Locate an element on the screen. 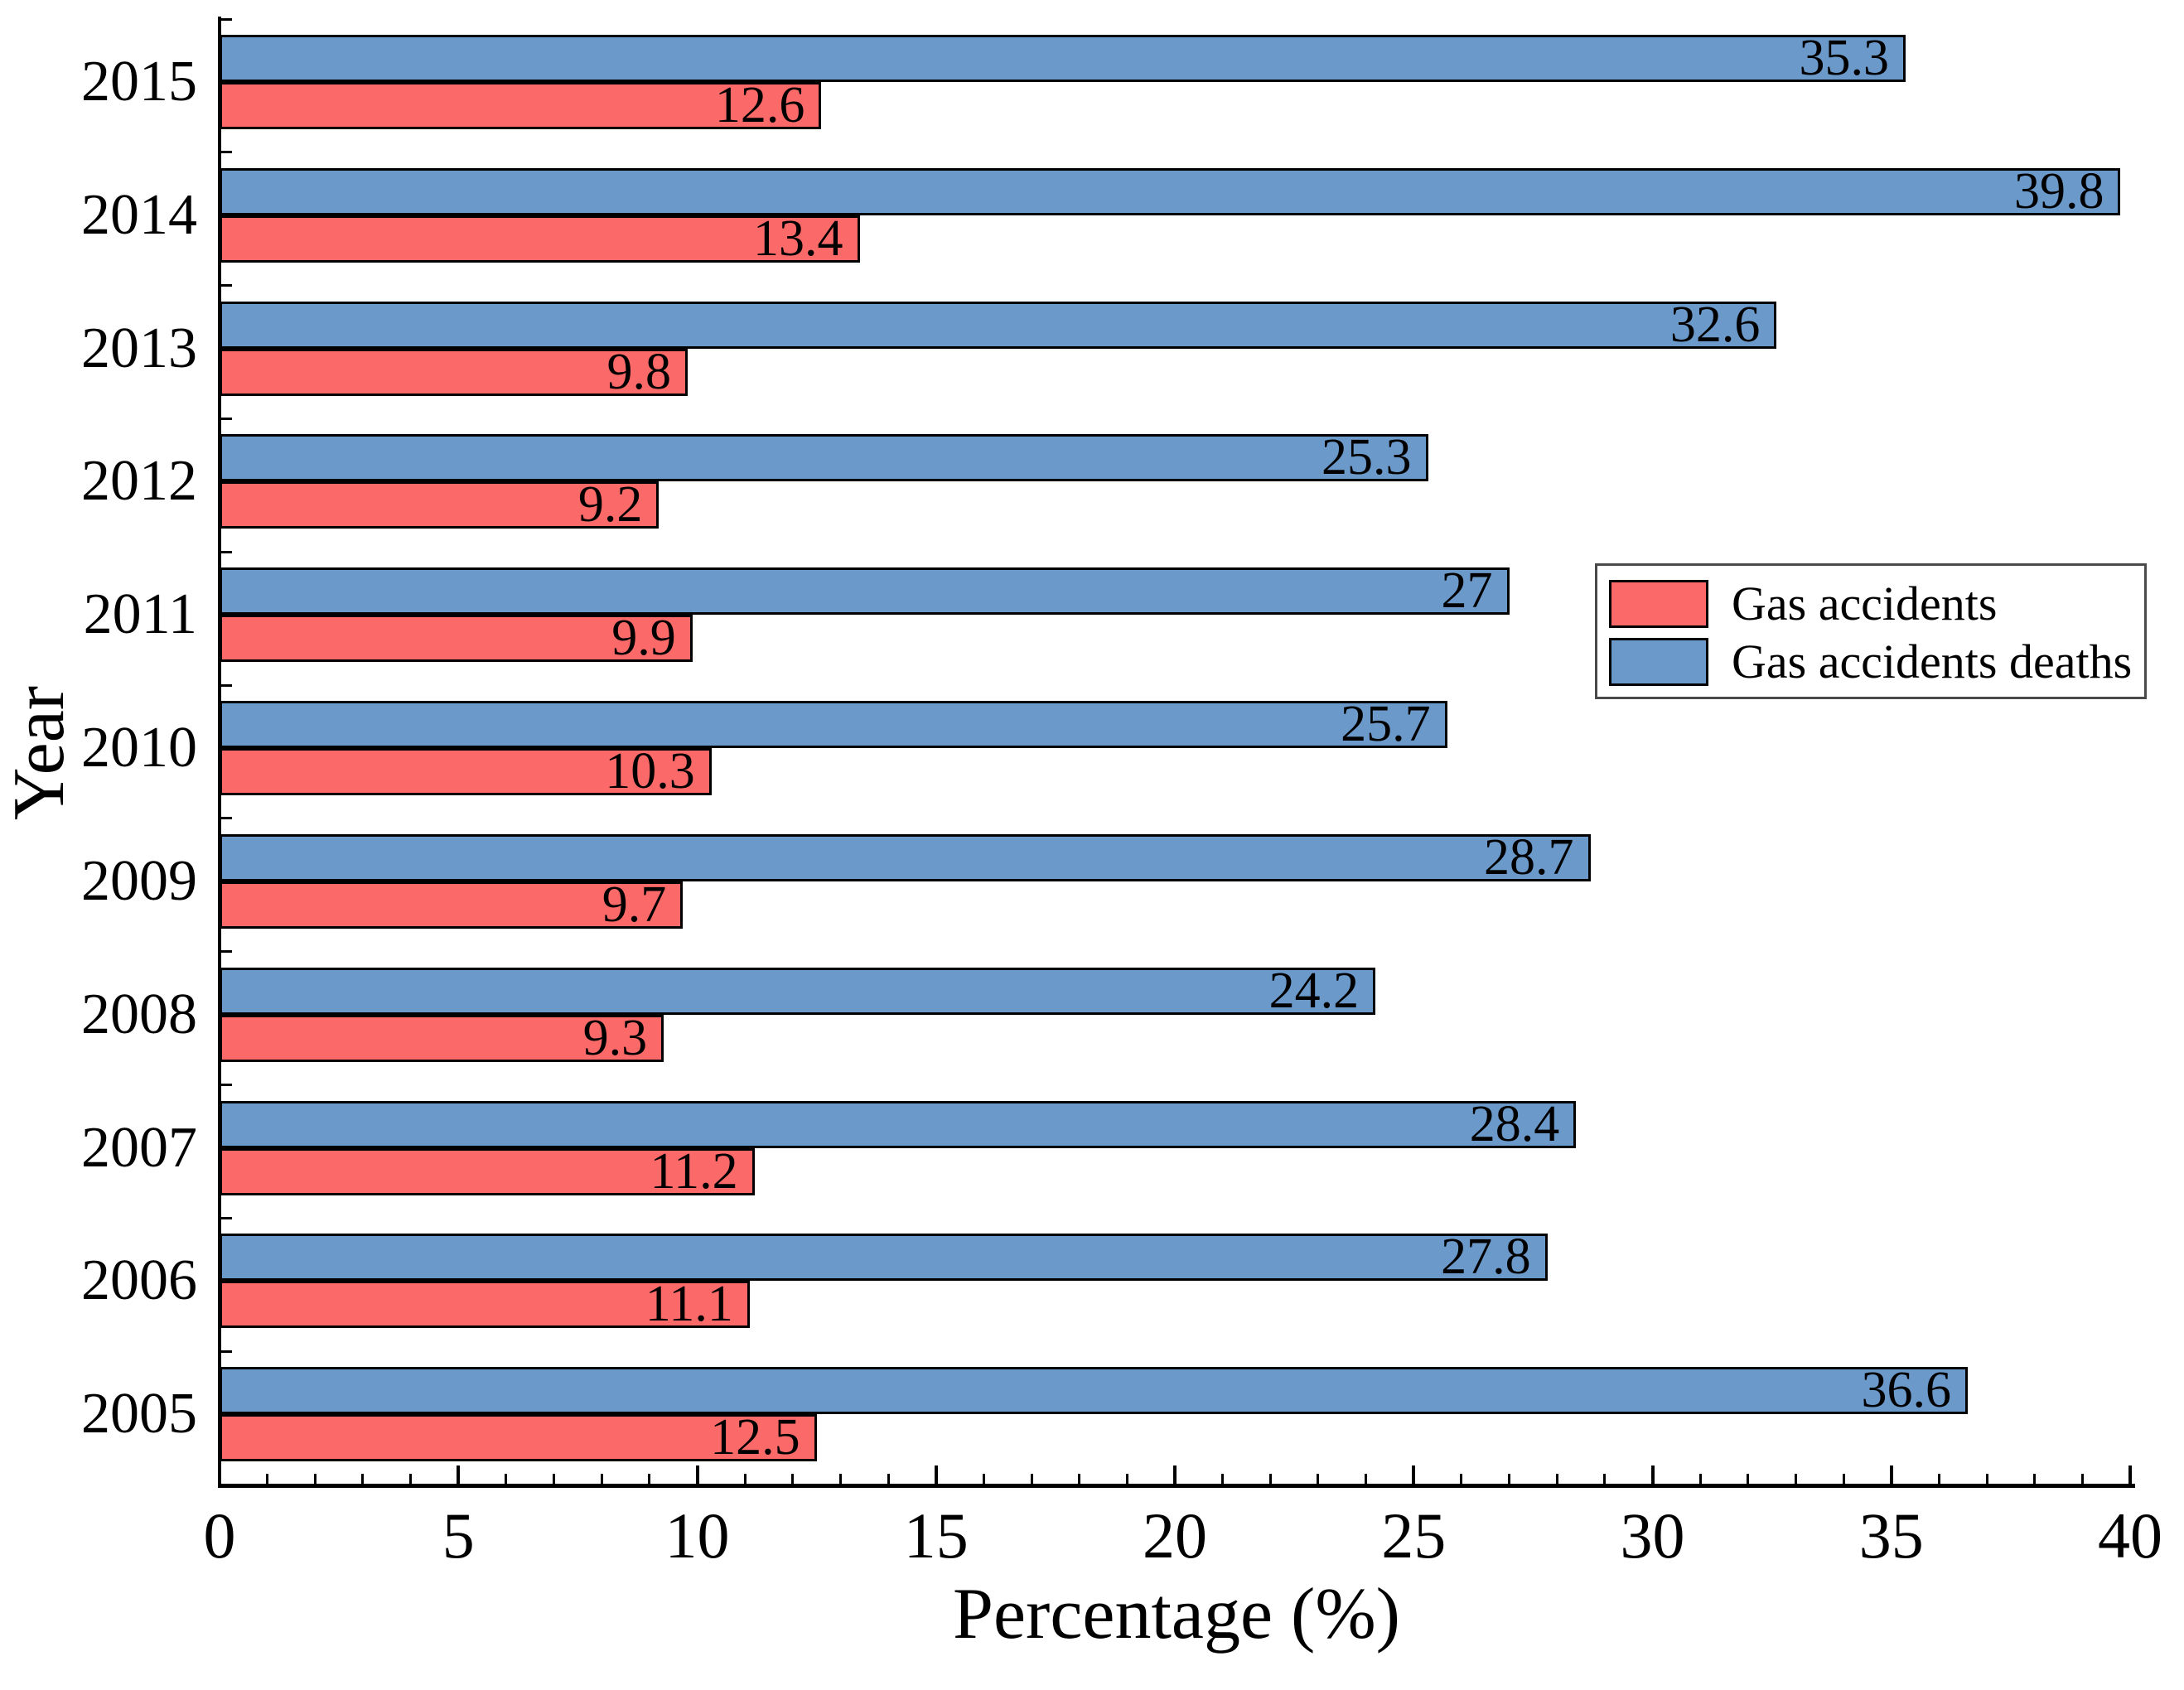 This screenshot has width=2184, height=1690. y-tick-label: 2007 is located at coordinates (139, 1147).